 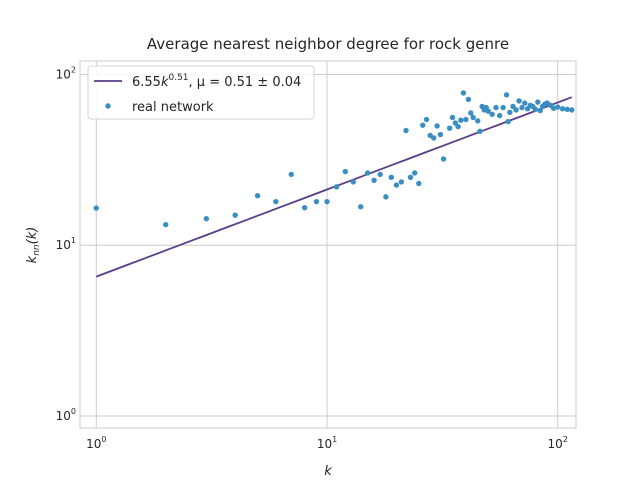 What do you see at coordinates (108, 106) in the screenshot?
I see `legend-point-swatch` at bounding box center [108, 106].